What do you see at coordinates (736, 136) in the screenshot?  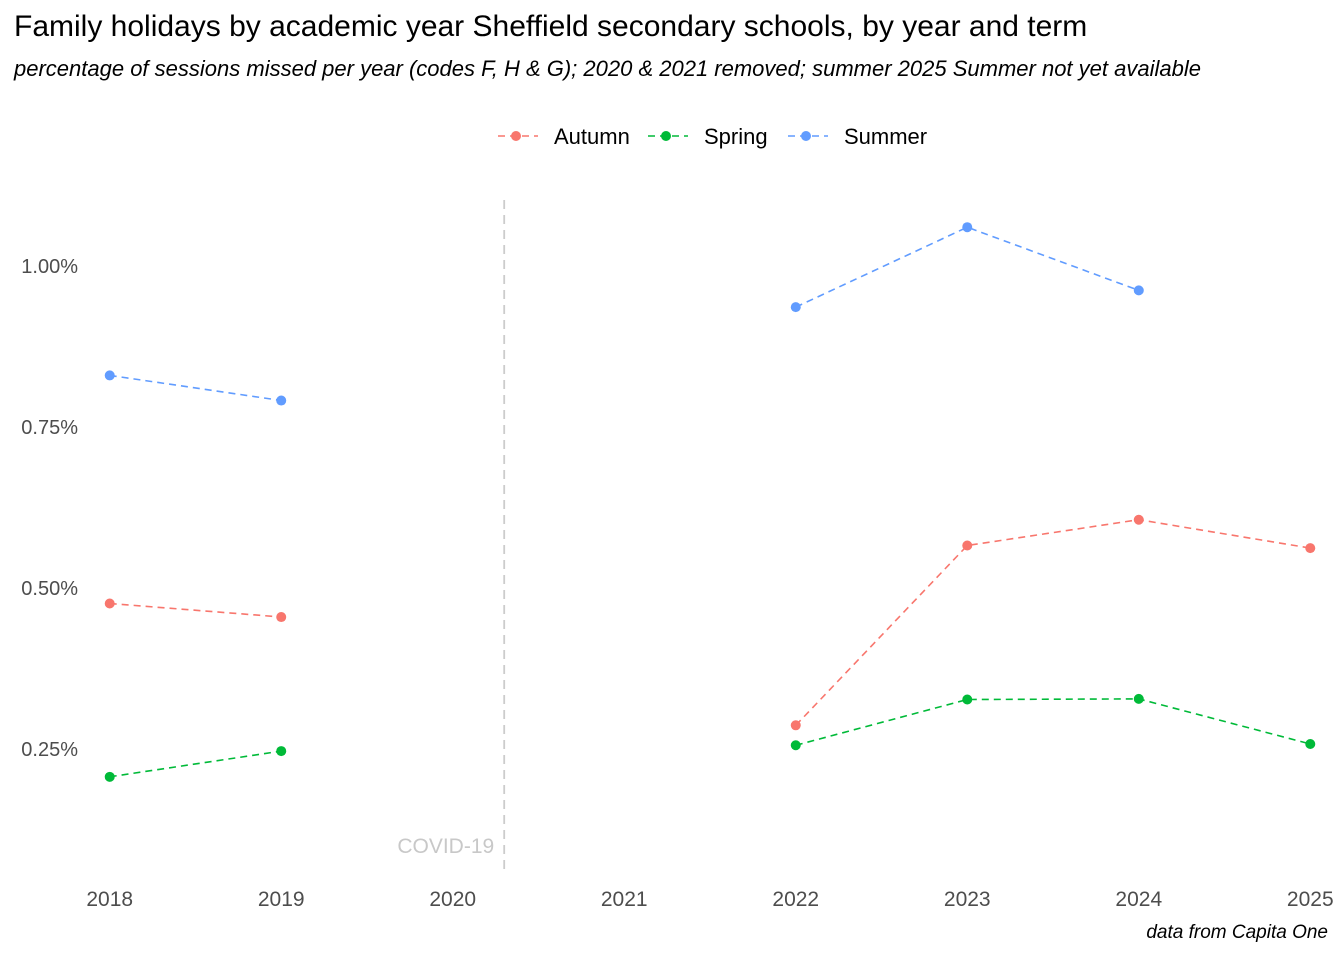 I see `legend-label: Spring` at bounding box center [736, 136].